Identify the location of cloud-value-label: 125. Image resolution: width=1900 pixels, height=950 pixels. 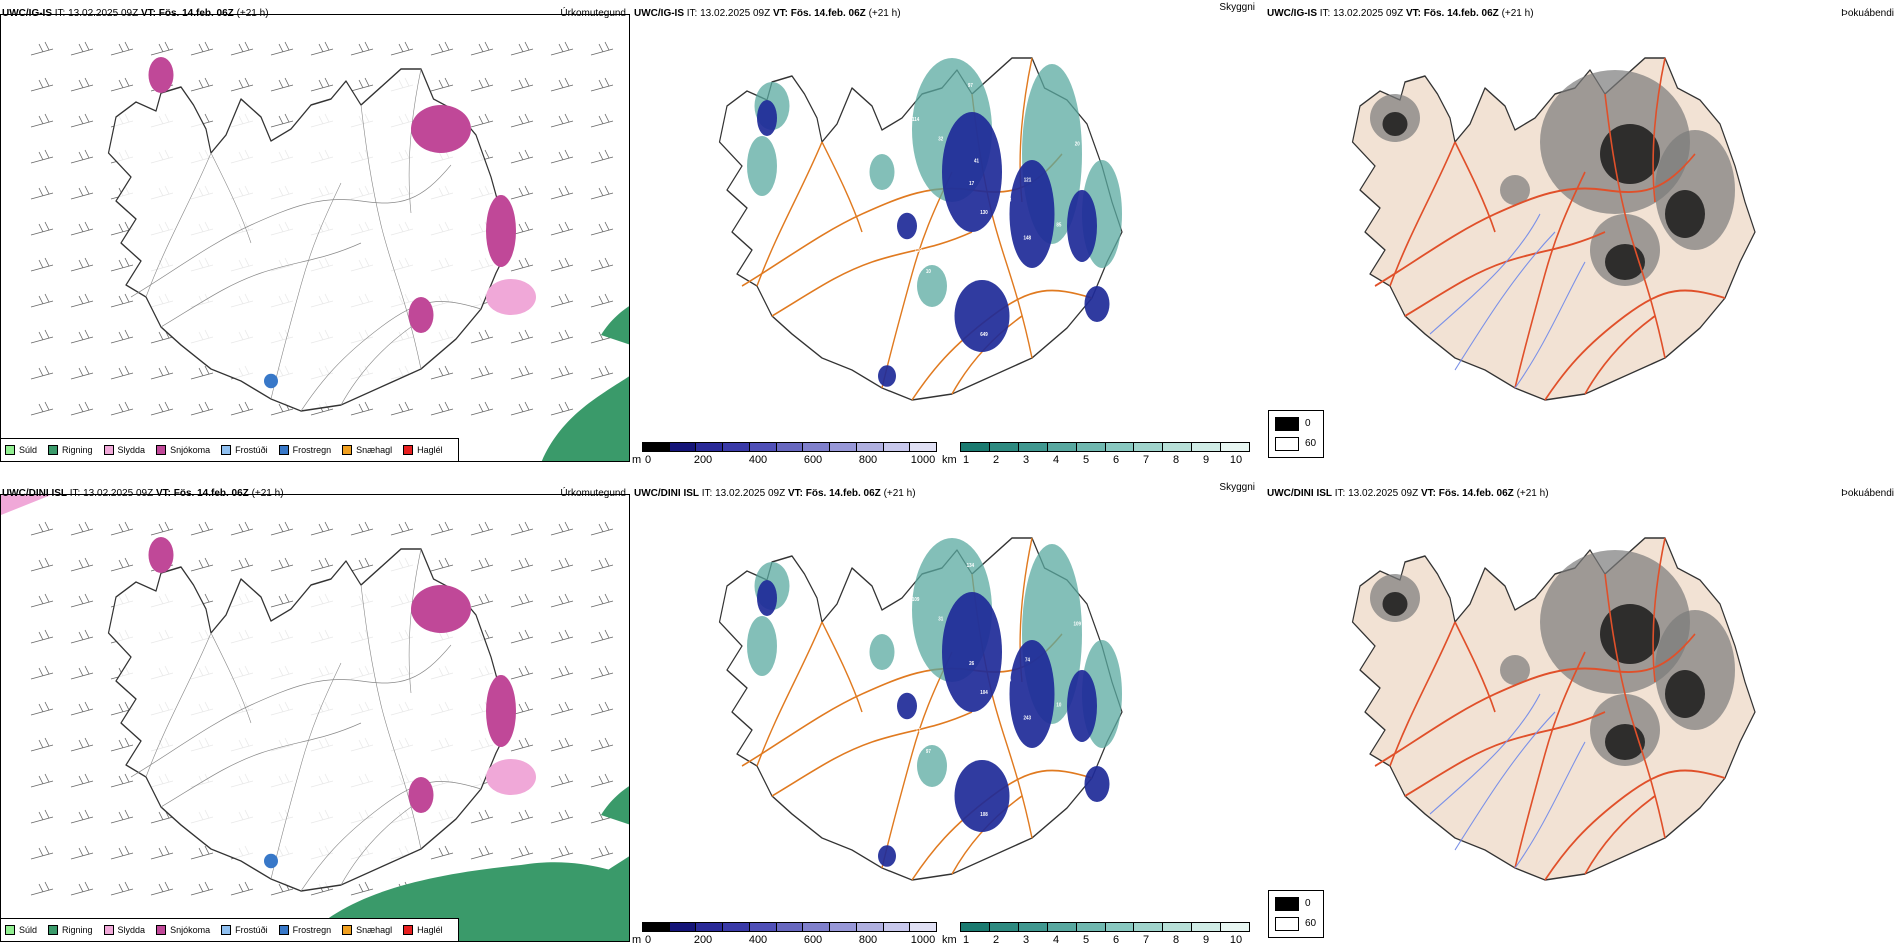
(961, 729).